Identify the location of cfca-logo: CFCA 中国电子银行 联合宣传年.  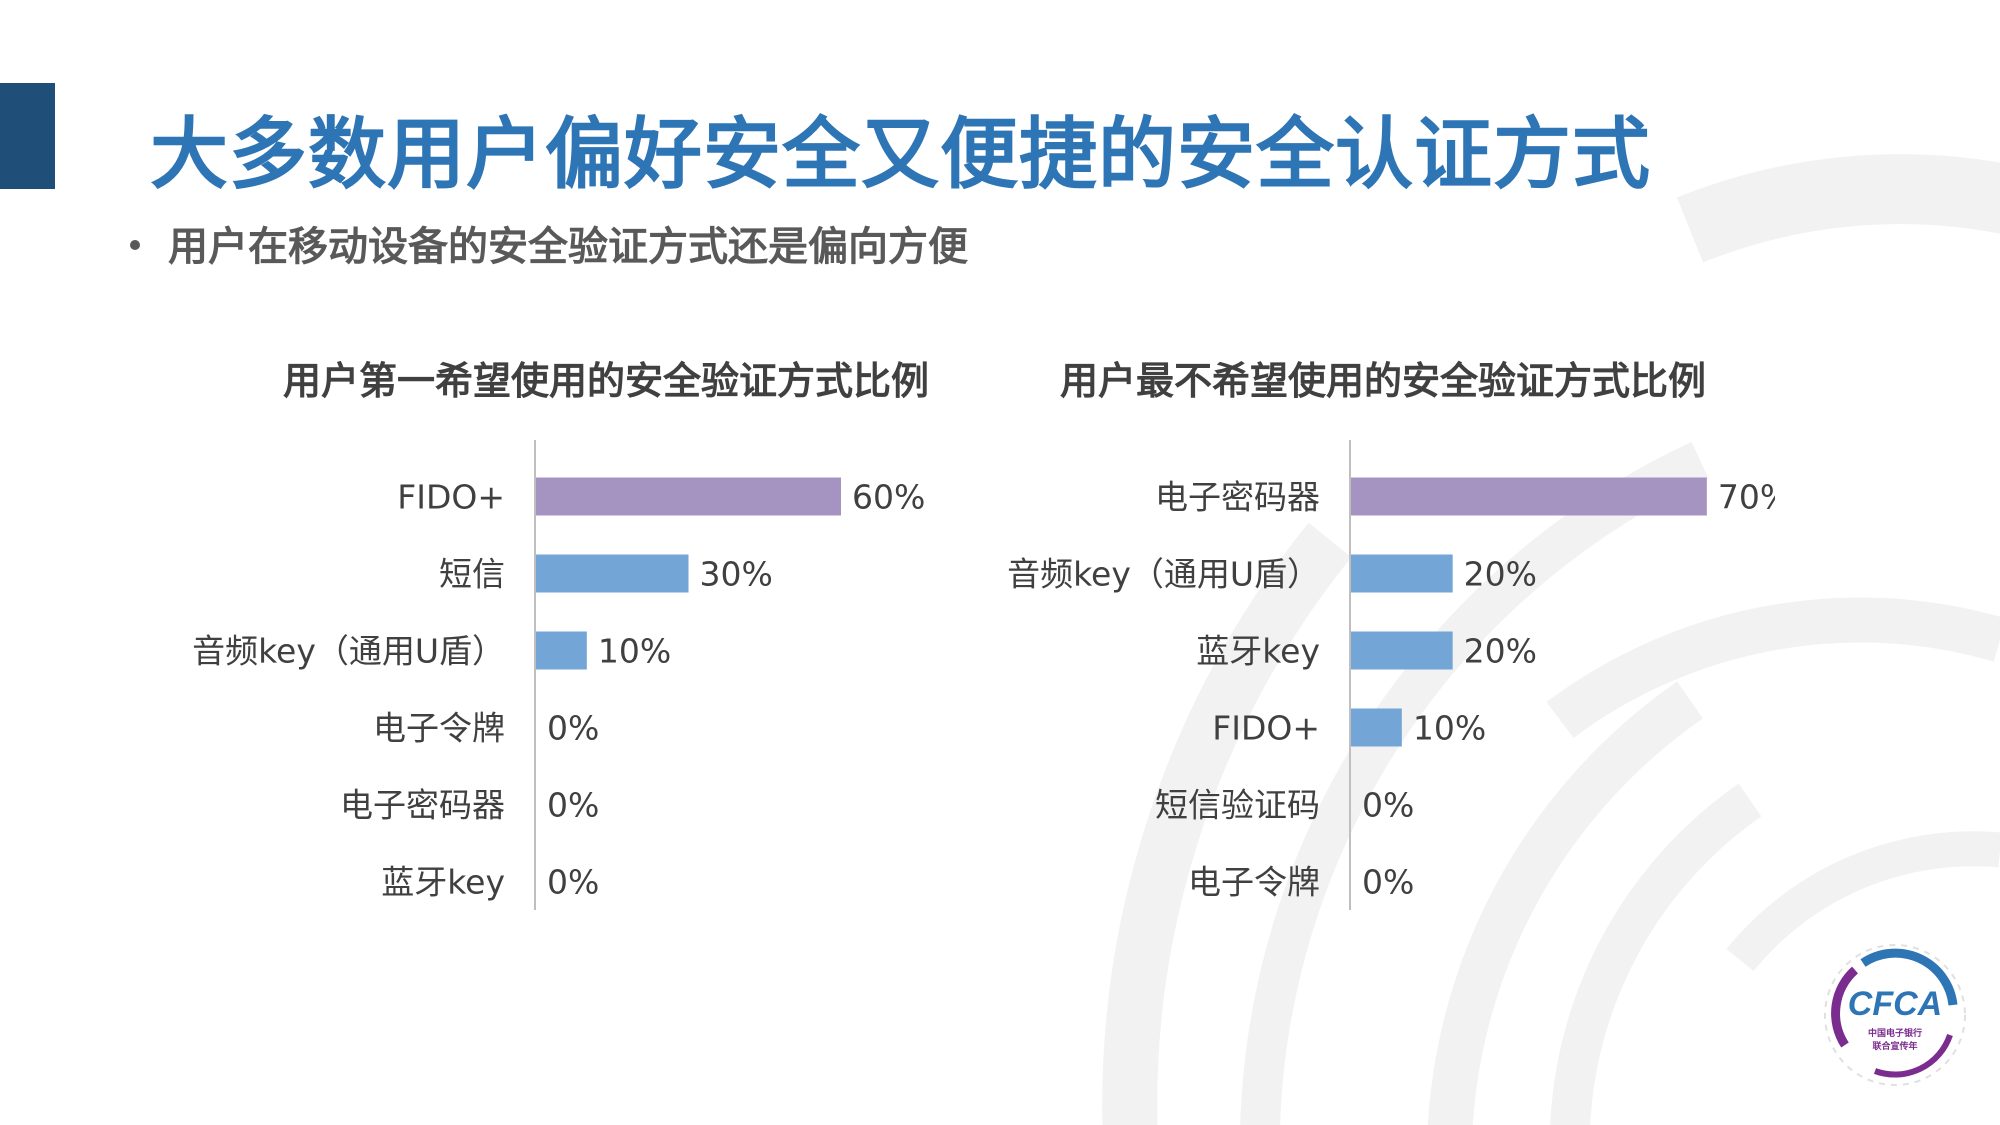
(1895, 1015).